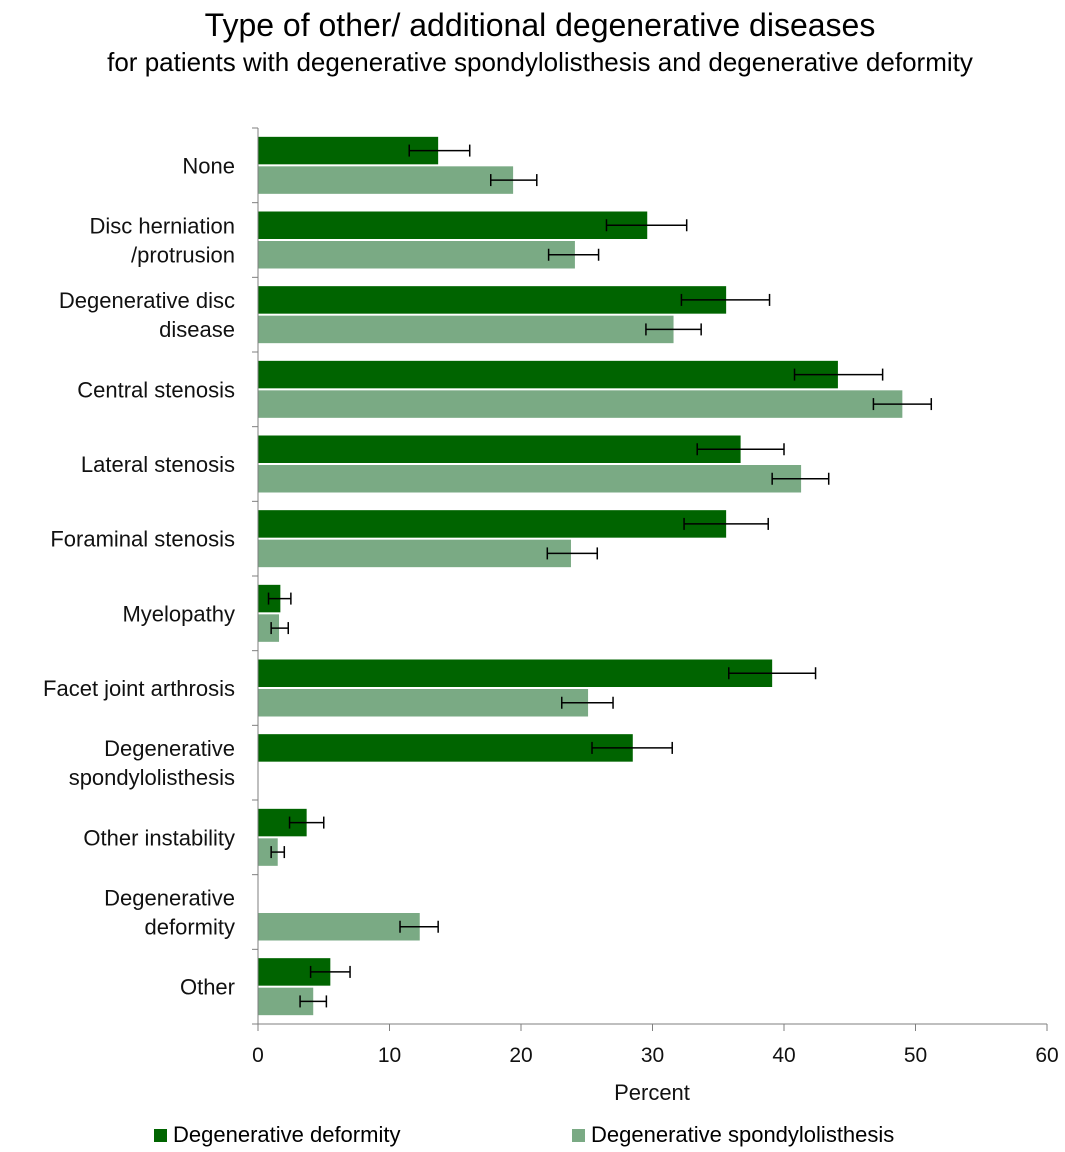 Image resolution: width=1065 pixels, height=1152 pixels. Describe the element at coordinates (1046, 1055) in the screenshot. I see `x-tick-label-6: 60` at that location.